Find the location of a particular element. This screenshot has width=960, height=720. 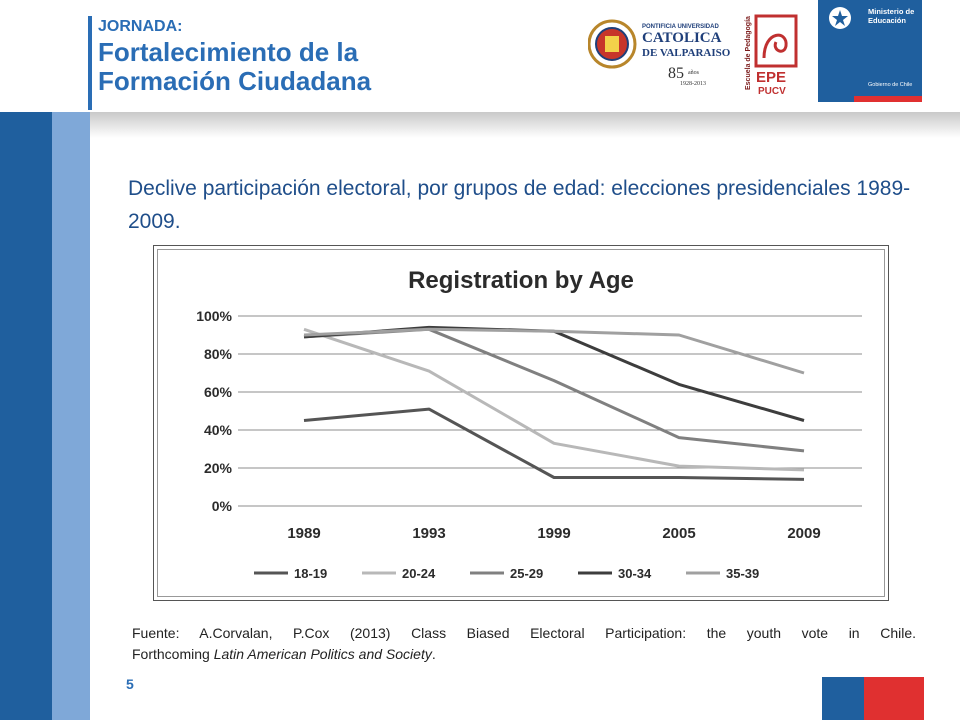

epe-logo-vertical: Escuela de Pedagogía is located at coordinates (748, 53).